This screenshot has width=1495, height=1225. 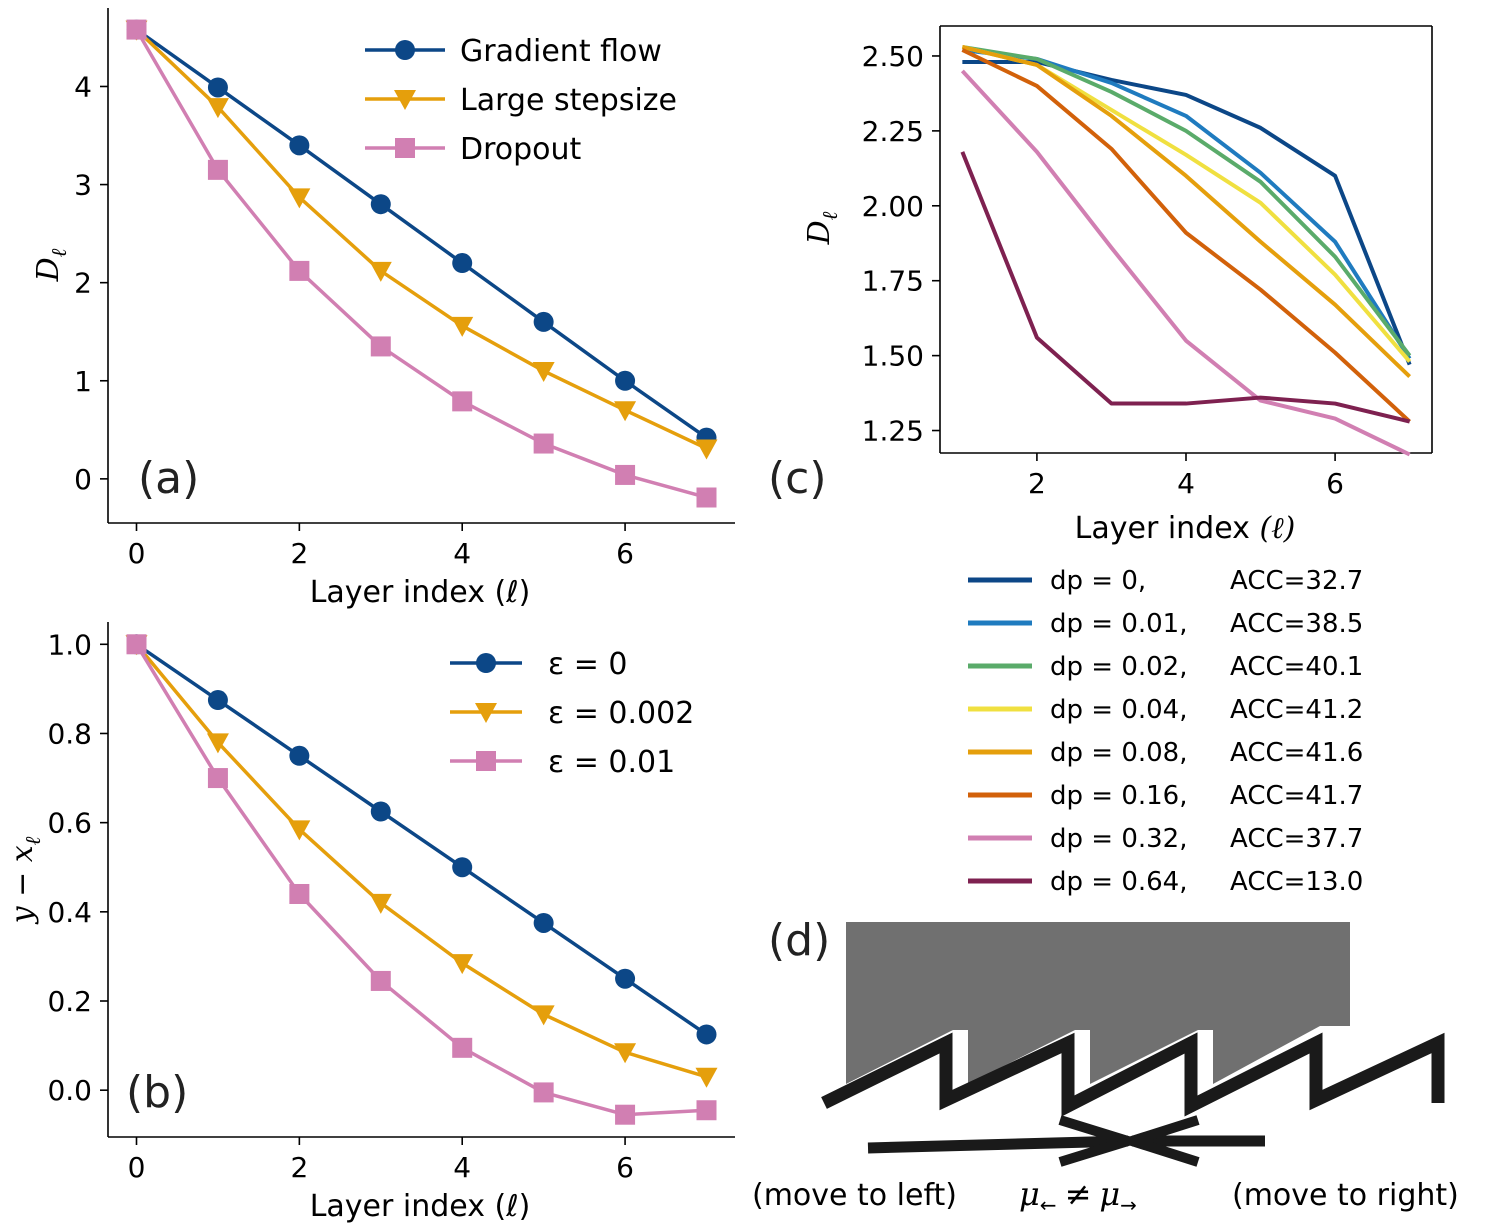 I want to click on panel-d-ratchet-profile, so click(x=1133, y=1074).